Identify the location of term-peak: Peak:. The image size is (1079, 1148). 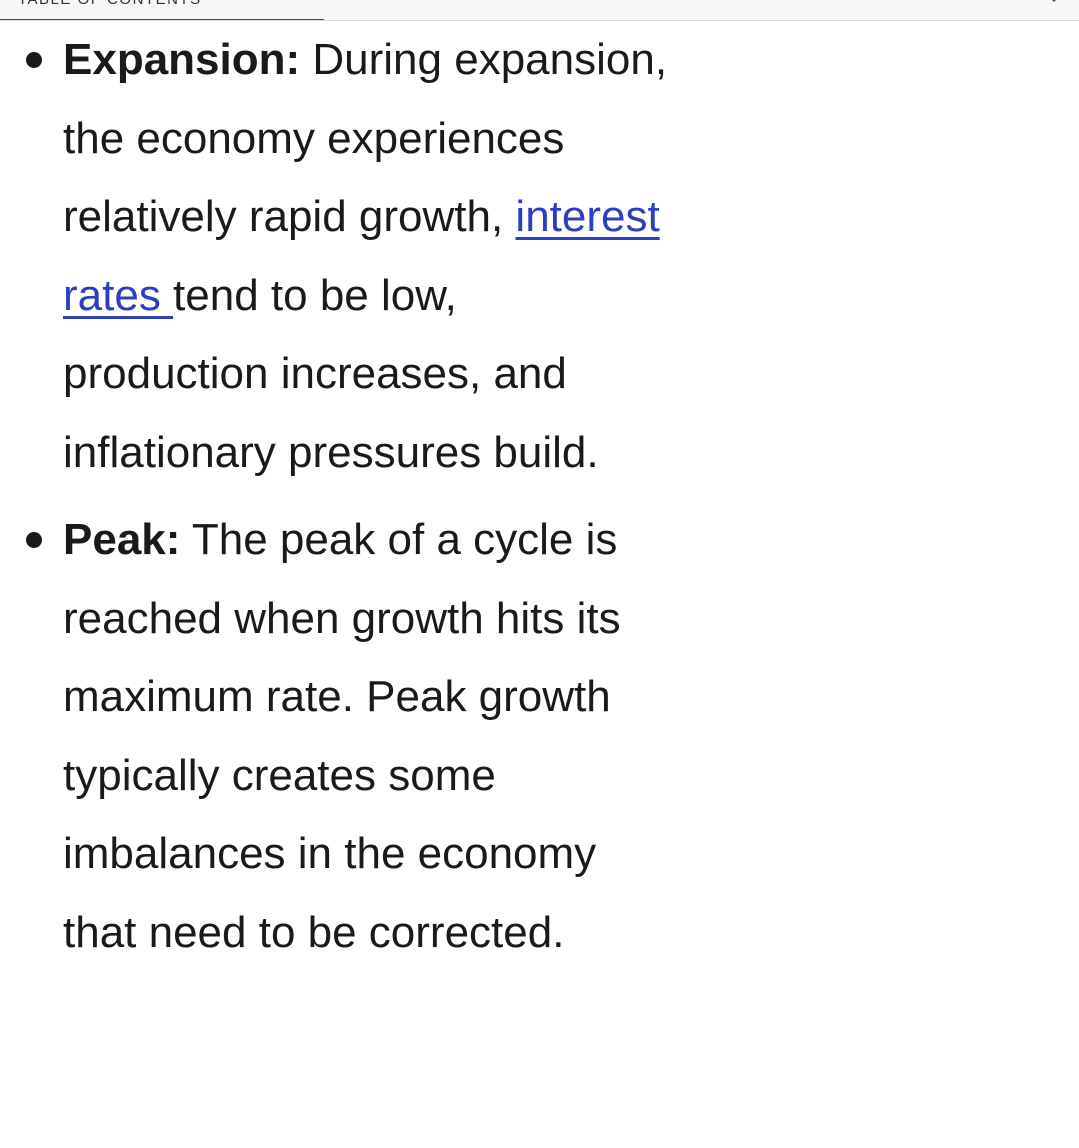
(122, 539).